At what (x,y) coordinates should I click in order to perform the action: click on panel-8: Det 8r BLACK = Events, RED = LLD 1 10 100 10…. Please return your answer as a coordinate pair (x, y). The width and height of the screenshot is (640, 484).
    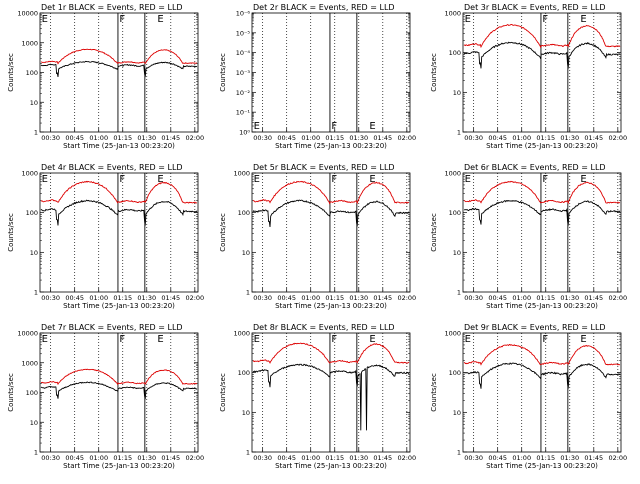
    Looking at the image, I should click on (317, 396).